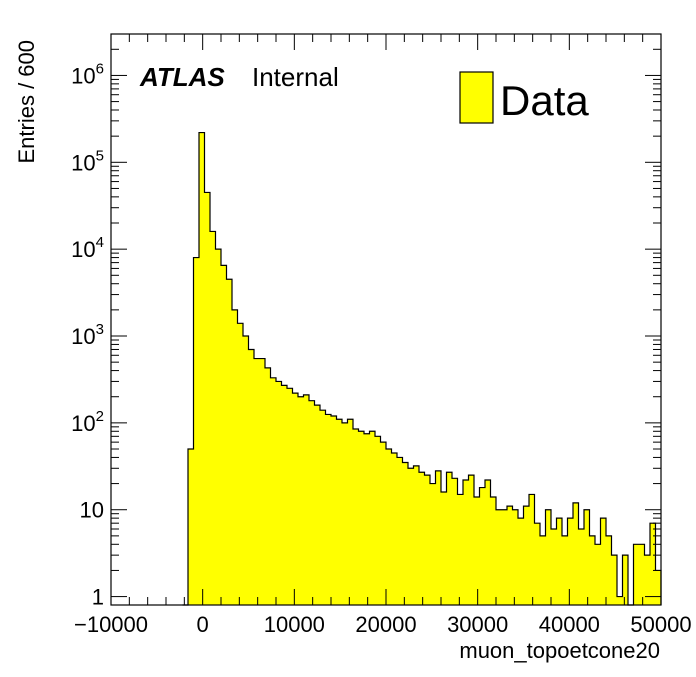 Image resolution: width=696 pixels, height=677 pixels. Describe the element at coordinates (559, 650) in the screenshot. I see `x-axis-title: muon_topoetcone20` at that location.